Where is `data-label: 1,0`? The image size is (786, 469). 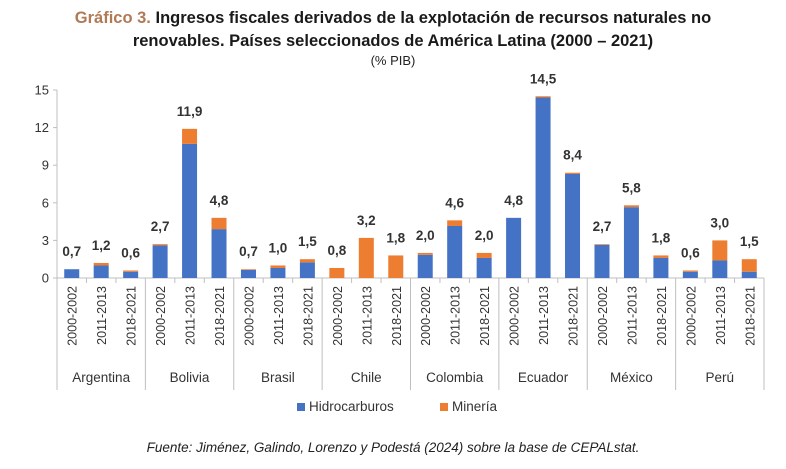 data-label: 1,0 is located at coordinates (278, 247).